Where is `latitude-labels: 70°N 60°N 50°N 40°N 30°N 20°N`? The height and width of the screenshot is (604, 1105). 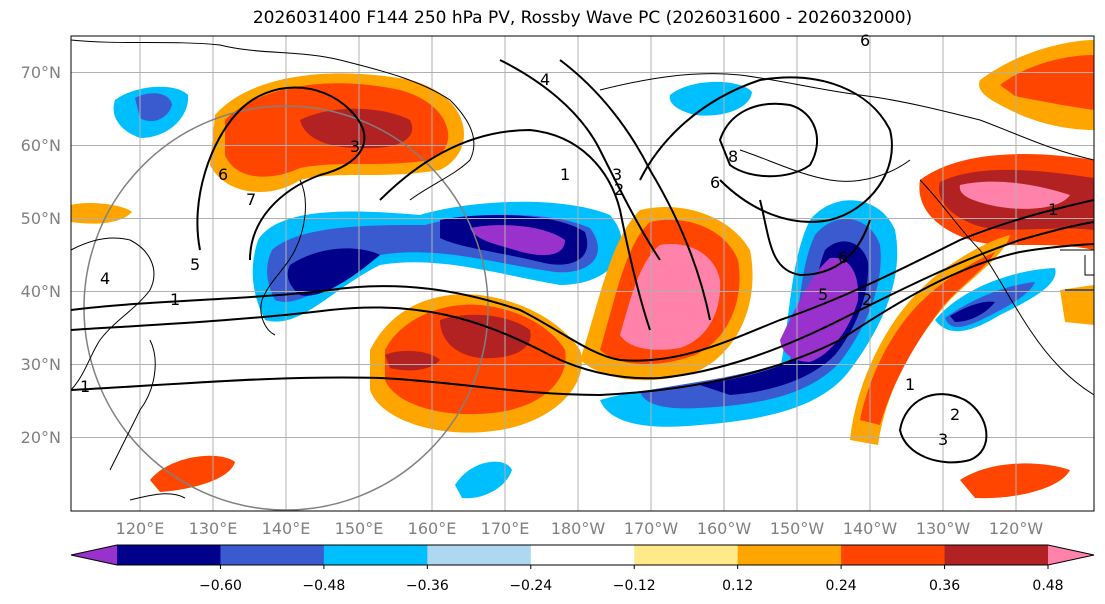 latitude-labels: 70°N 60°N 50°N 40°N 30°N 20°N is located at coordinates (41, 255).